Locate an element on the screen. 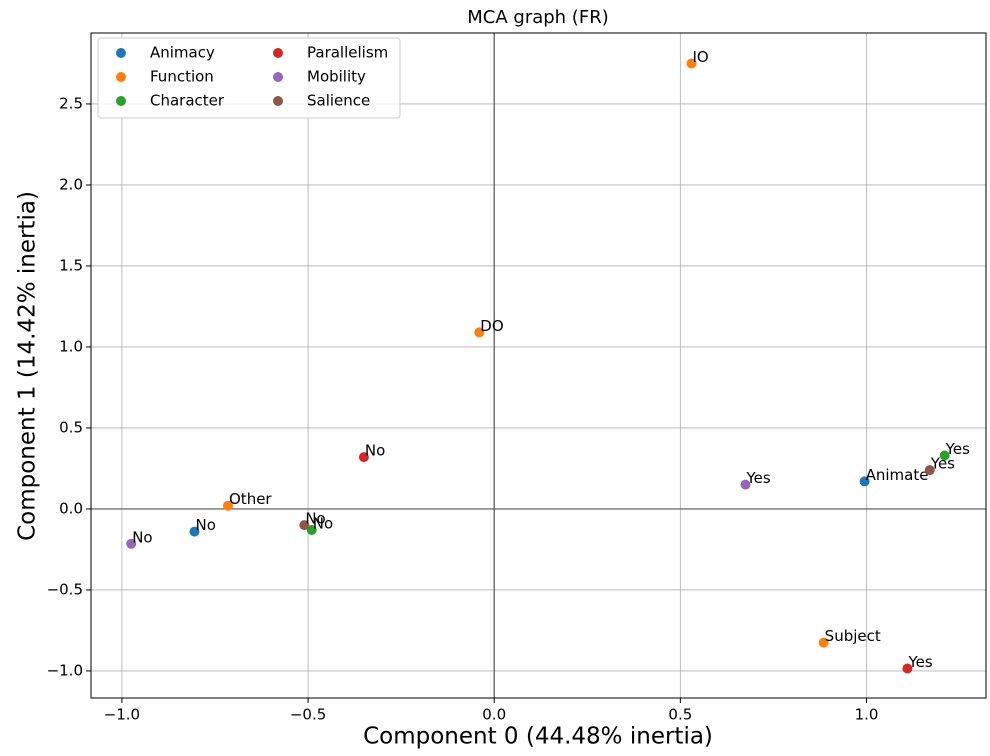 The width and height of the screenshot is (990, 756). legend-label: Parallelism is located at coordinates (347, 53).